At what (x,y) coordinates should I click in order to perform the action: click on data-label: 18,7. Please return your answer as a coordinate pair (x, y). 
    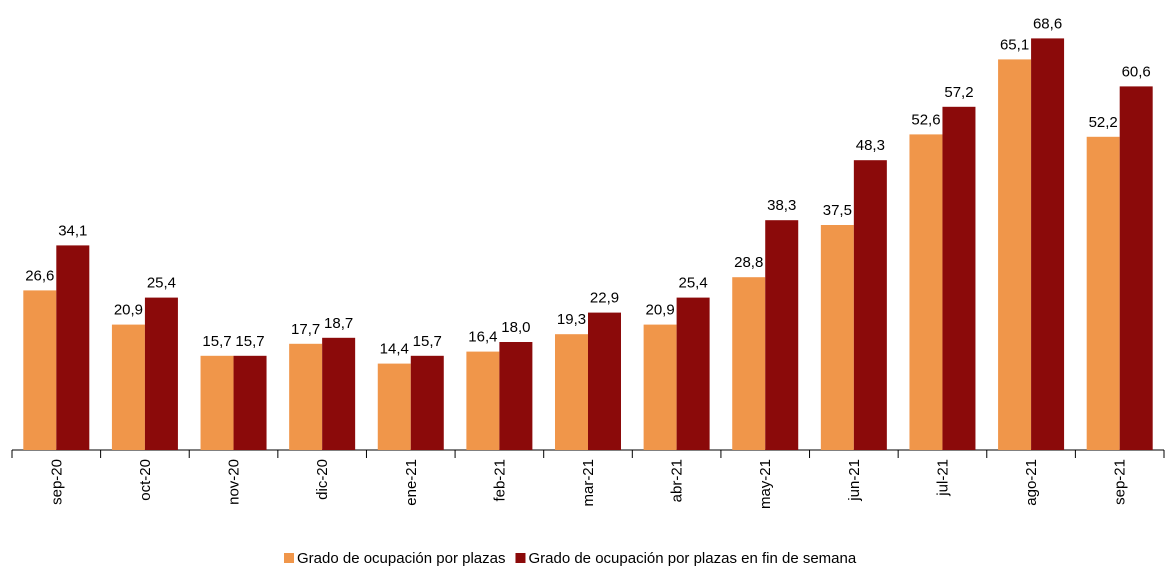
    Looking at the image, I should click on (338, 323).